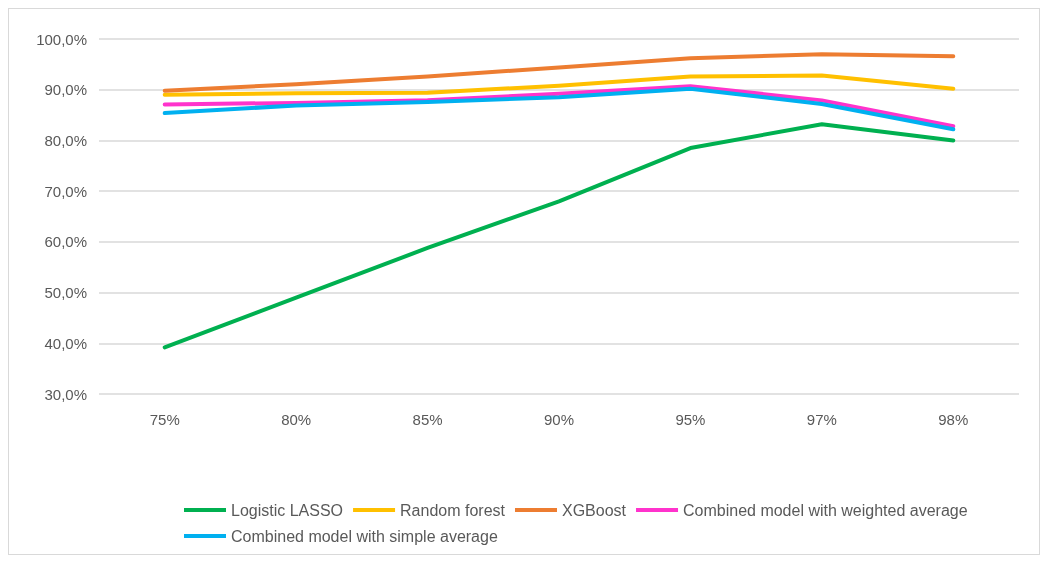 The image size is (1054, 565). What do you see at coordinates (690, 419) in the screenshot?
I see `x-tick-label: 95%` at bounding box center [690, 419].